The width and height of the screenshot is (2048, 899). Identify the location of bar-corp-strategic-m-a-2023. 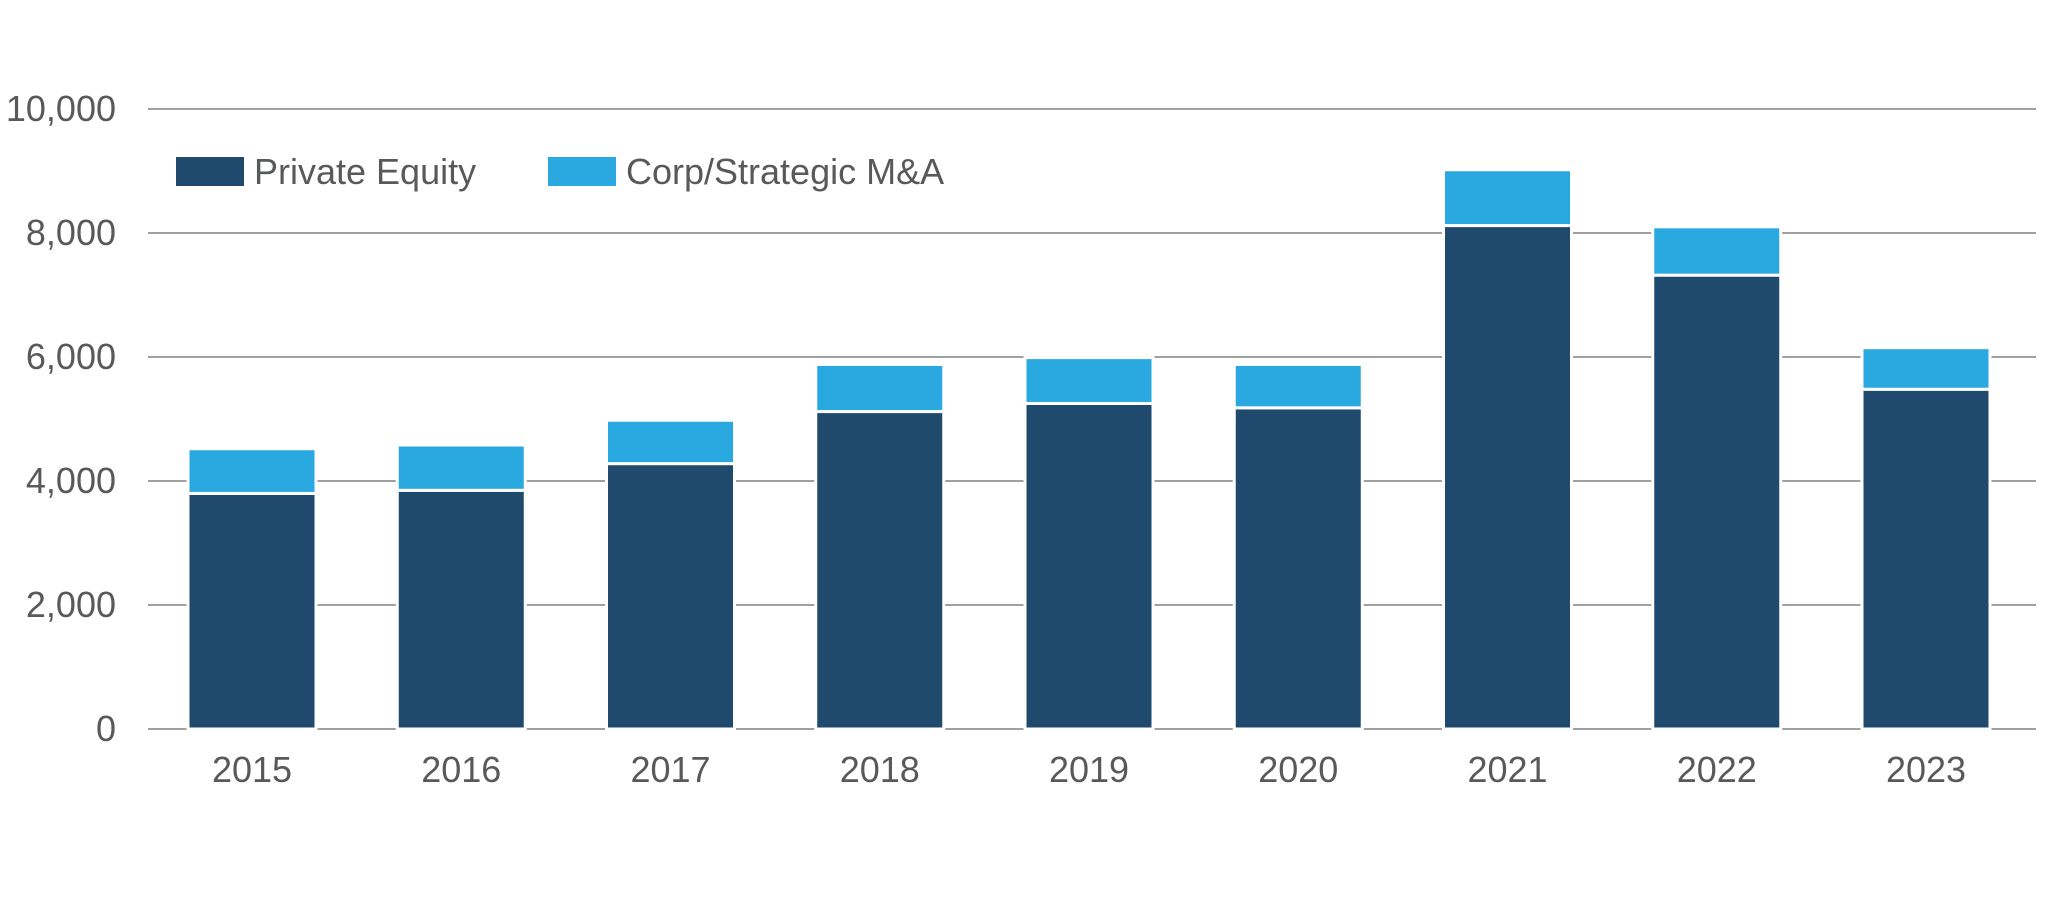
(1926, 368).